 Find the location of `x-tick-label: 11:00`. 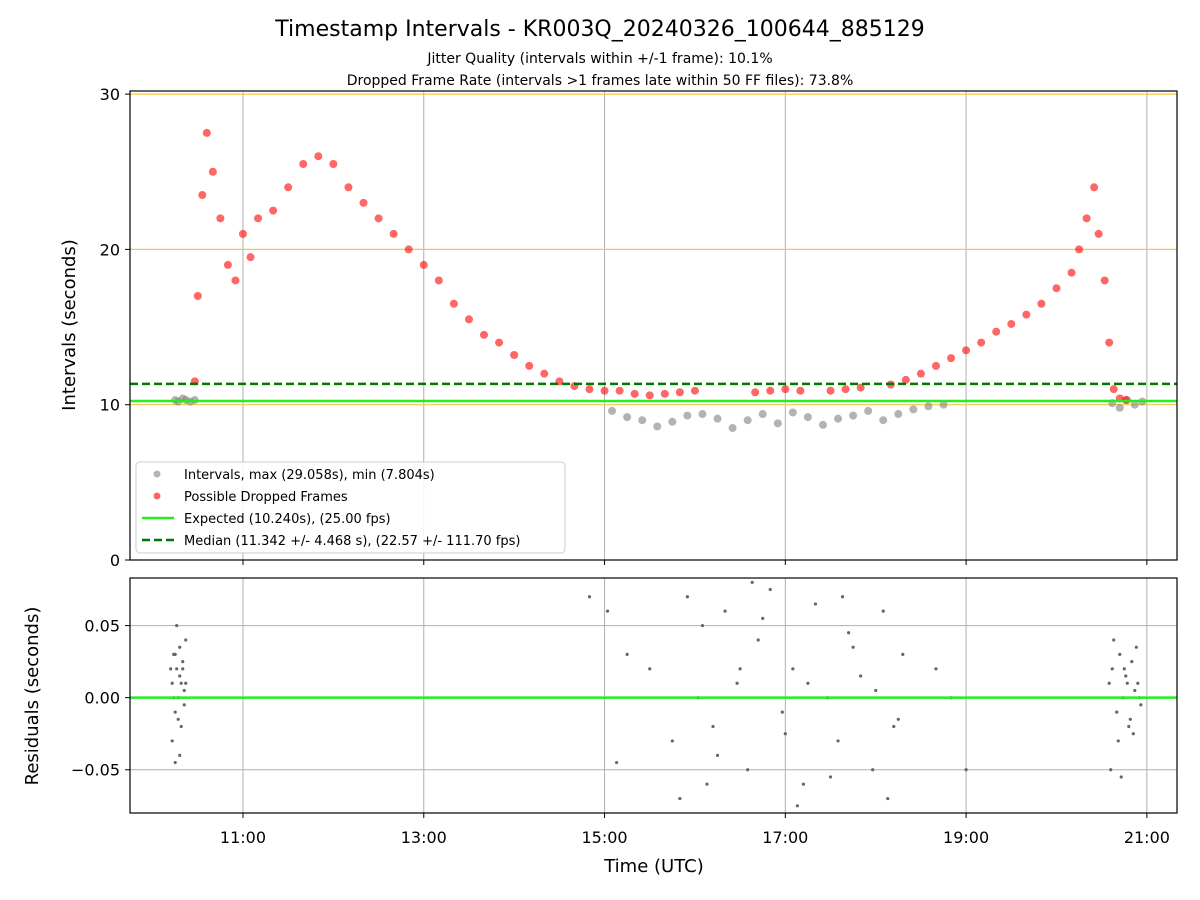

x-tick-label: 11:00 is located at coordinates (243, 837).